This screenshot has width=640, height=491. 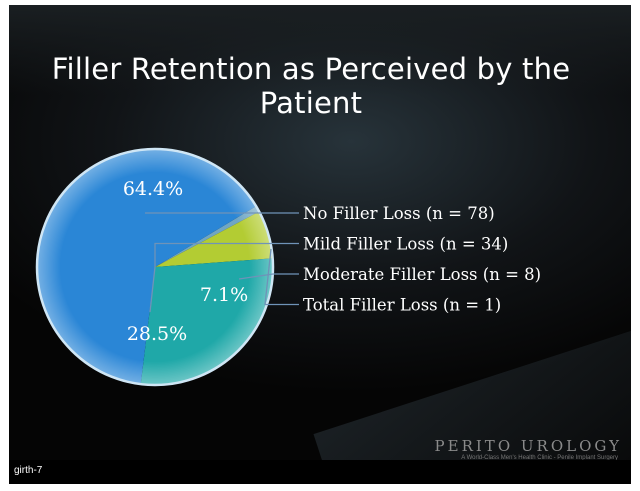 I want to click on leader-lines, so click(x=222, y=262).